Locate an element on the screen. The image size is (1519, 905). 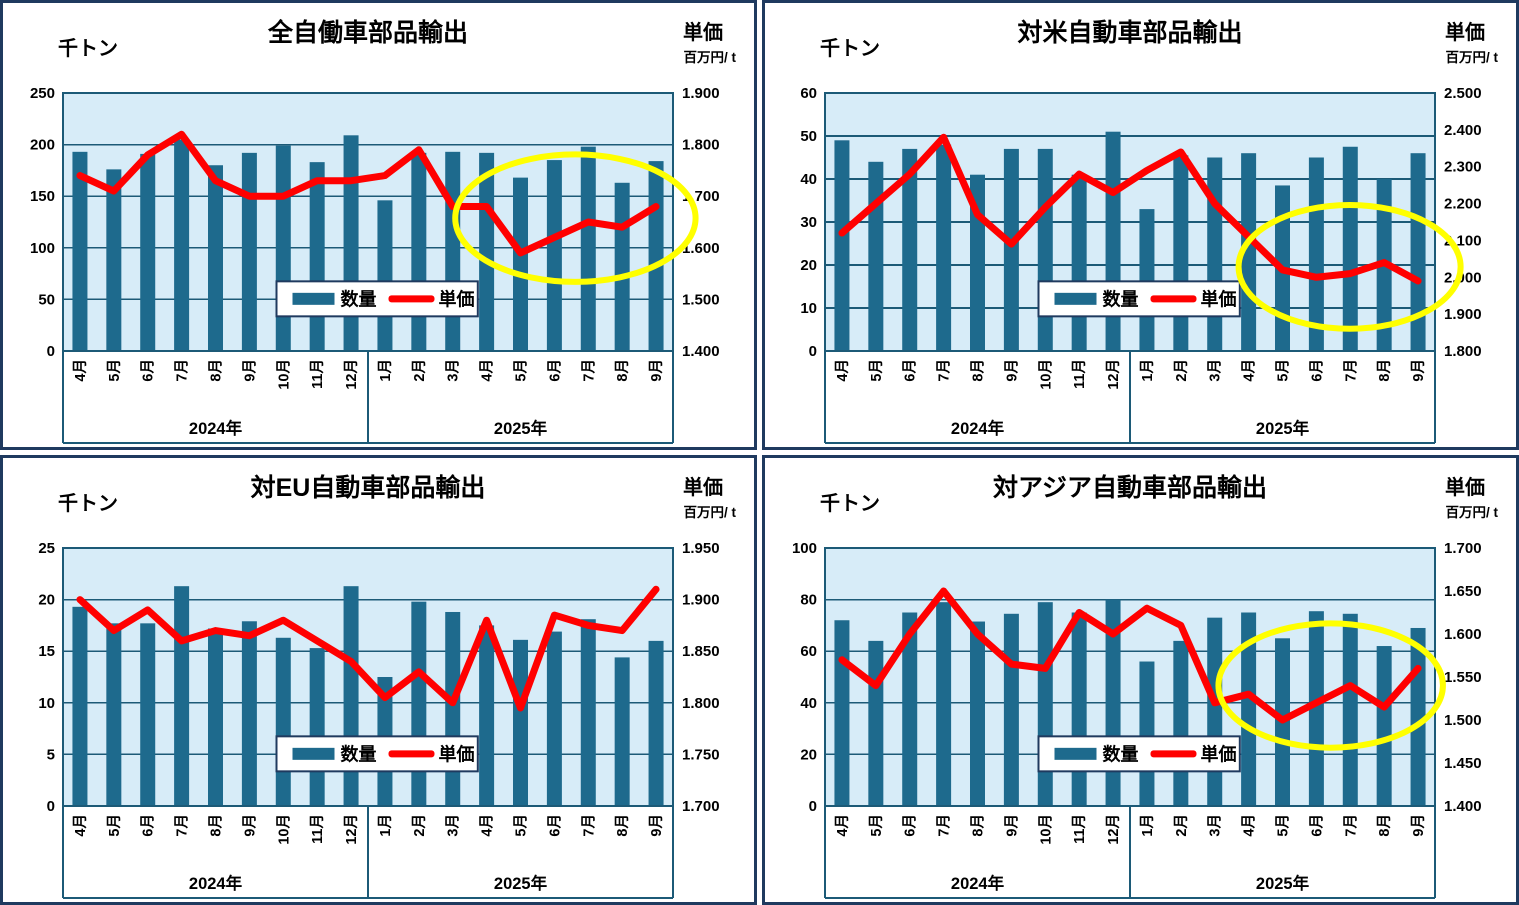
highlight-ellipse is located at coordinates (1330, 685).